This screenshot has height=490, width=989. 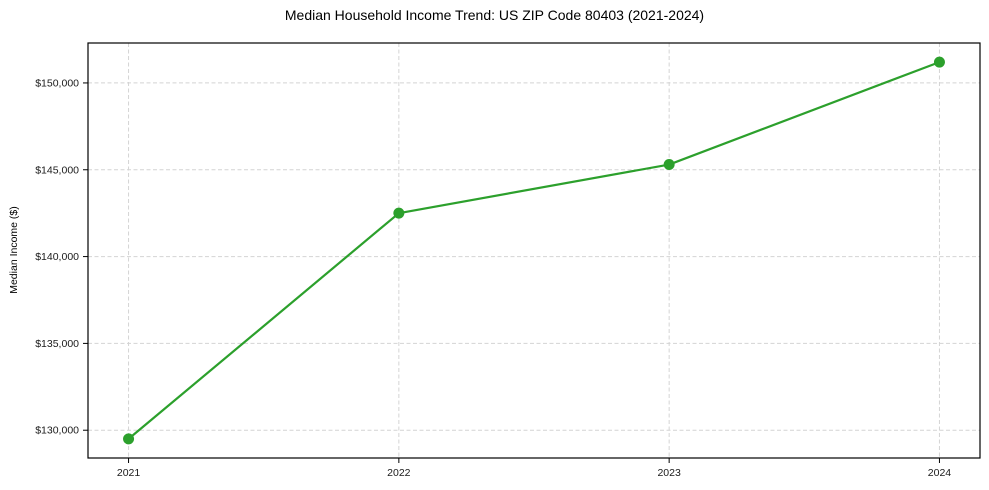 I want to click on y-tick-label: $145,000, so click(x=57, y=170).